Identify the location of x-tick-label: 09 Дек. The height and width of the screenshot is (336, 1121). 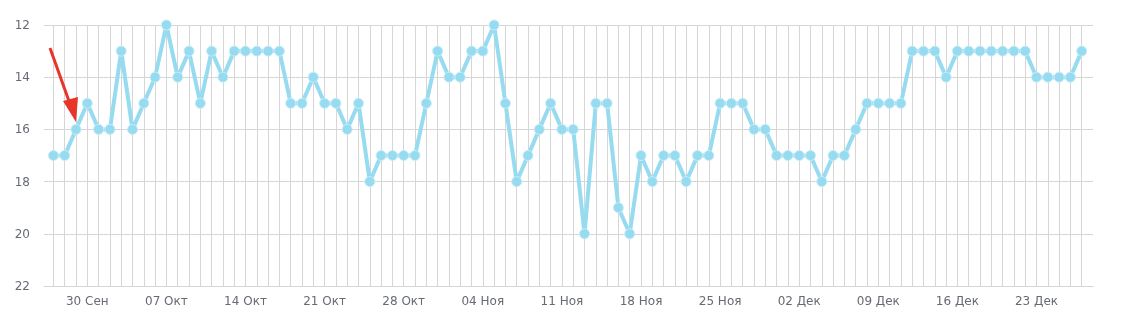
(878, 301).